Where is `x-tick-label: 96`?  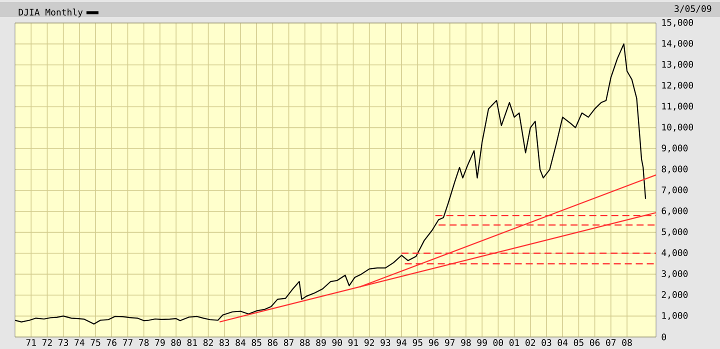
x-tick-label: 96 is located at coordinates (433, 342).